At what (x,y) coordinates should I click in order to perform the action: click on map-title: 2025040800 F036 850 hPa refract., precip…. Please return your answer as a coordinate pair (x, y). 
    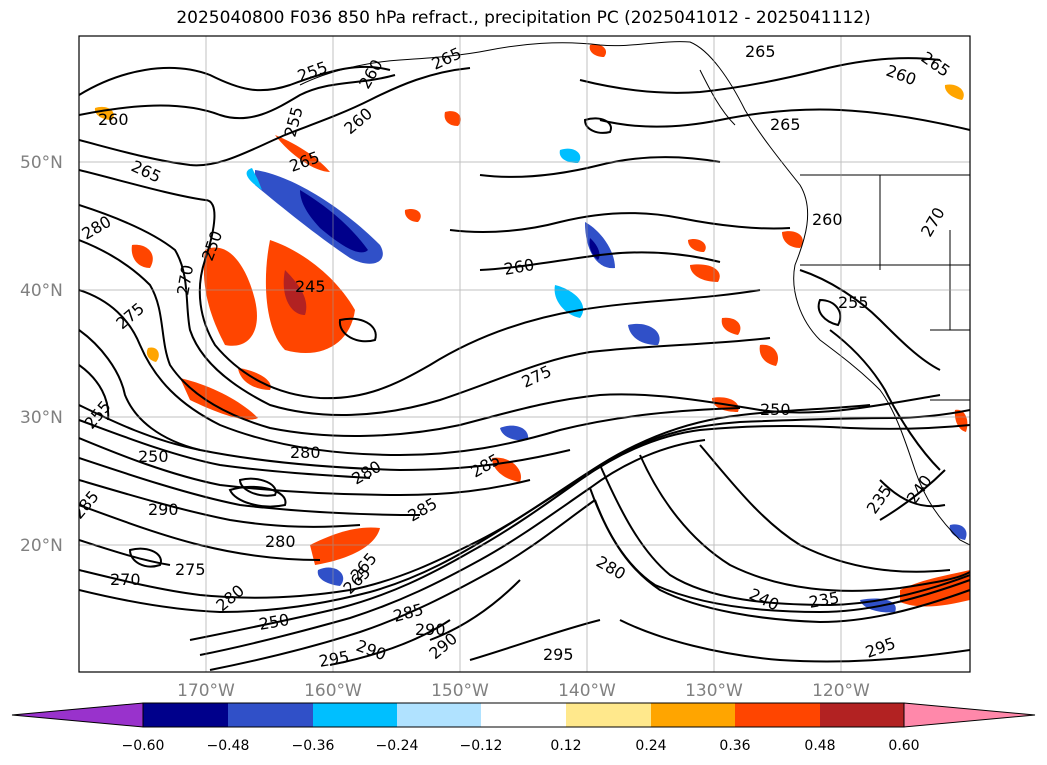
    Looking at the image, I should click on (523, 18).